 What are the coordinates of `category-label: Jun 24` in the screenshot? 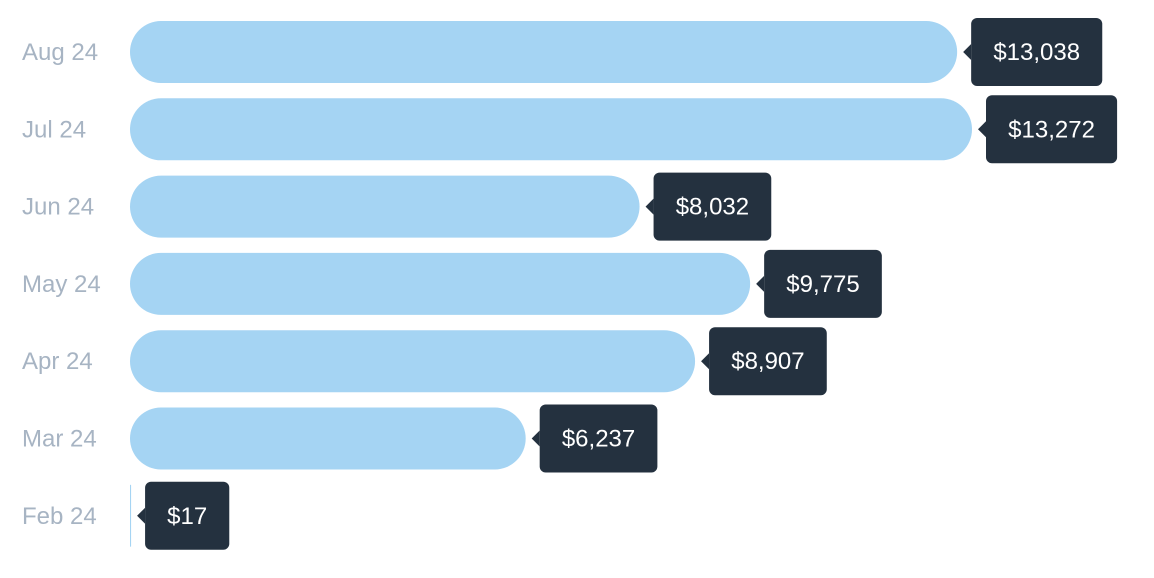 It's located at (58, 207).